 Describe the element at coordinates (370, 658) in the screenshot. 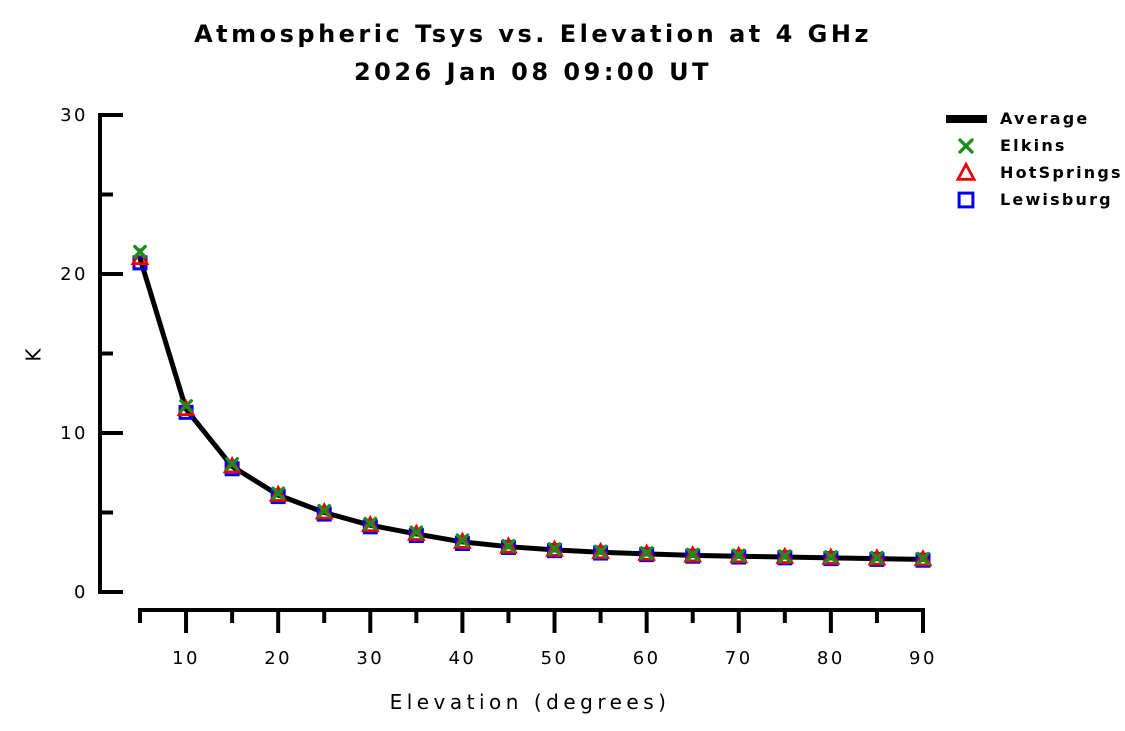

I see `x-tick-label: 30` at that location.